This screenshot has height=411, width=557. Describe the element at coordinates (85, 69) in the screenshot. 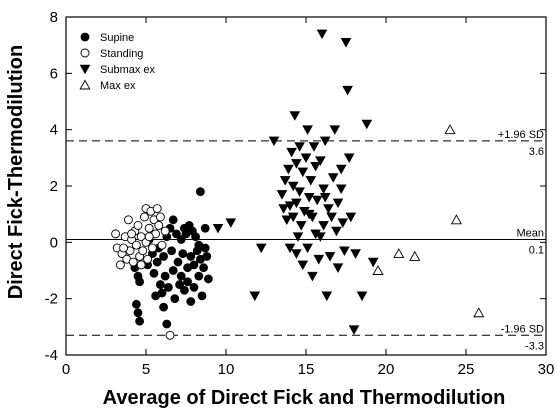

I see `submax-ex-legend-marker` at that location.